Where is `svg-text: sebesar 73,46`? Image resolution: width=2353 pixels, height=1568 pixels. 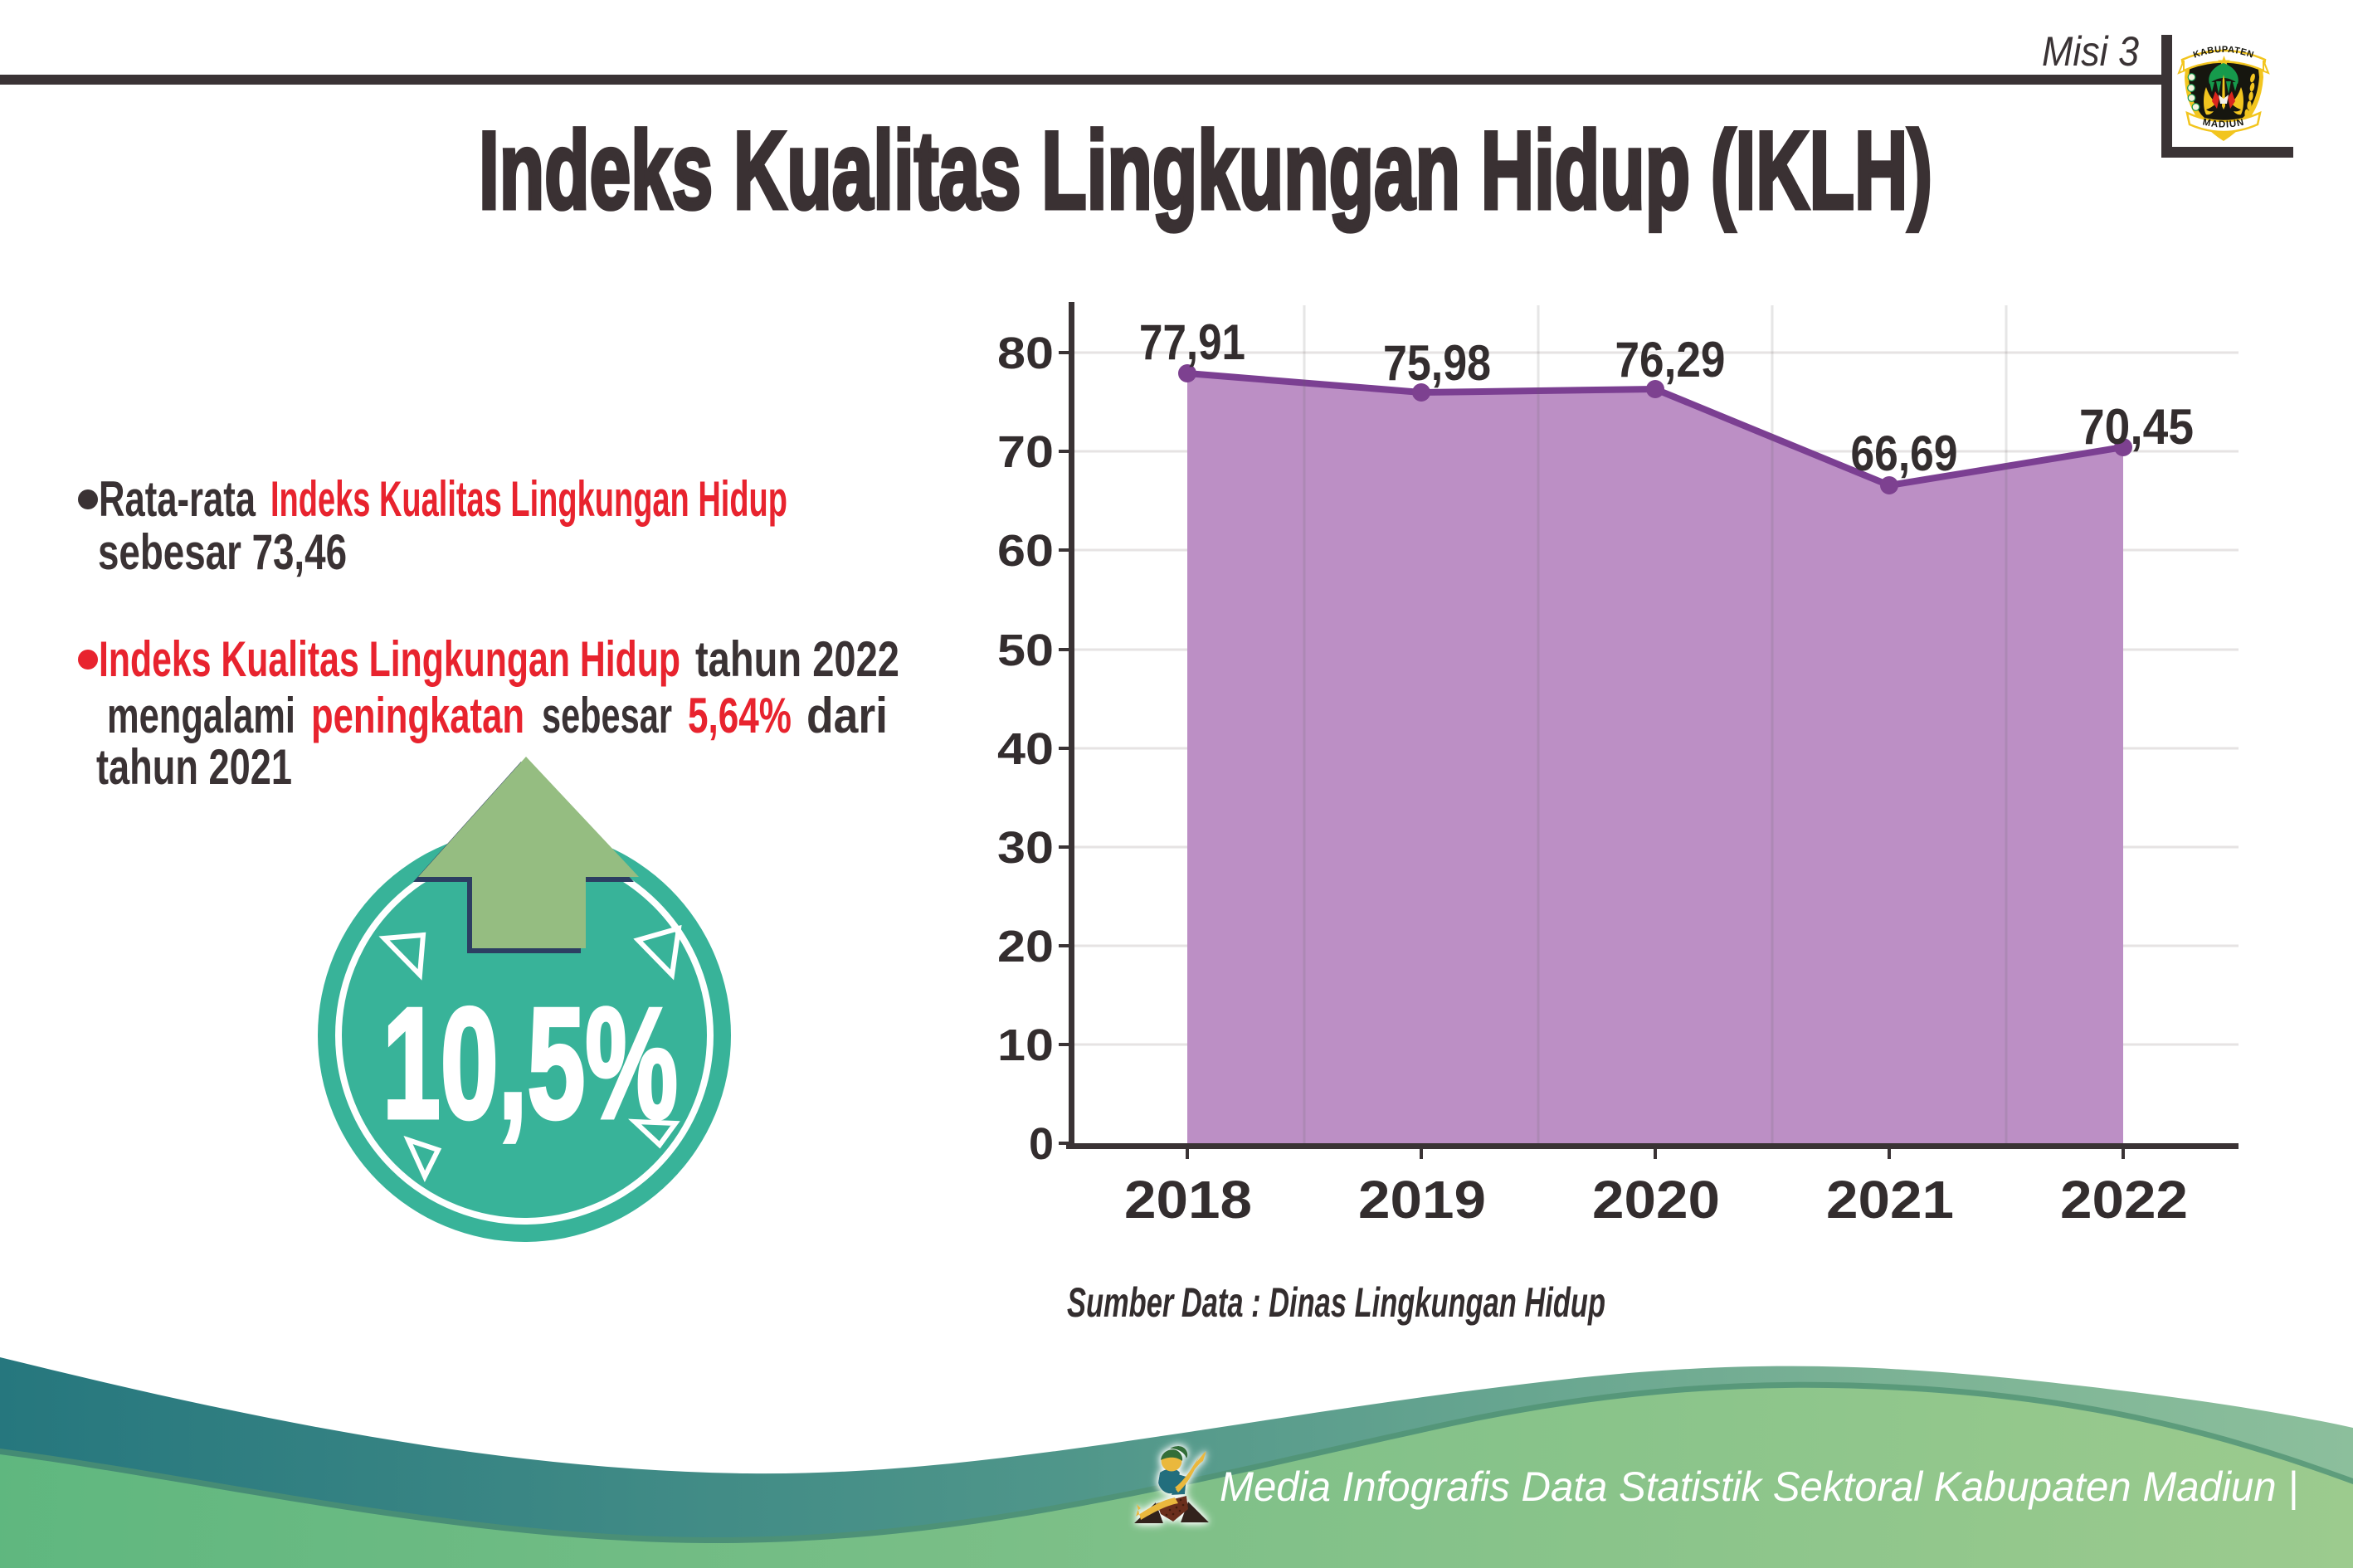 svg-text: sebesar 73,46 is located at coordinates (222, 552).